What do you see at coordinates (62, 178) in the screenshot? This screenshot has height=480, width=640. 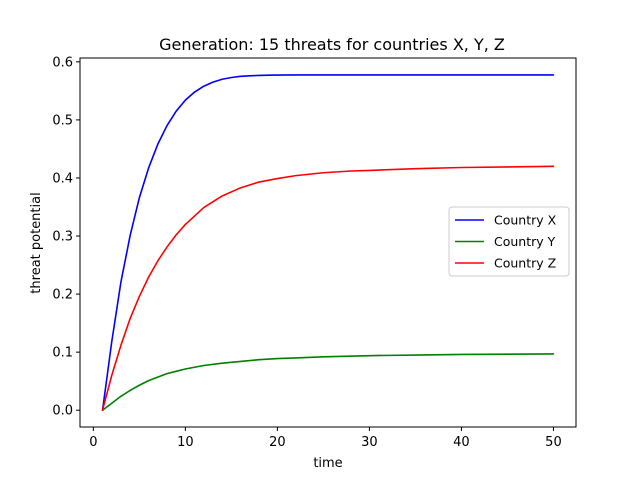 I see `y-tick-label: 0.4` at bounding box center [62, 178].